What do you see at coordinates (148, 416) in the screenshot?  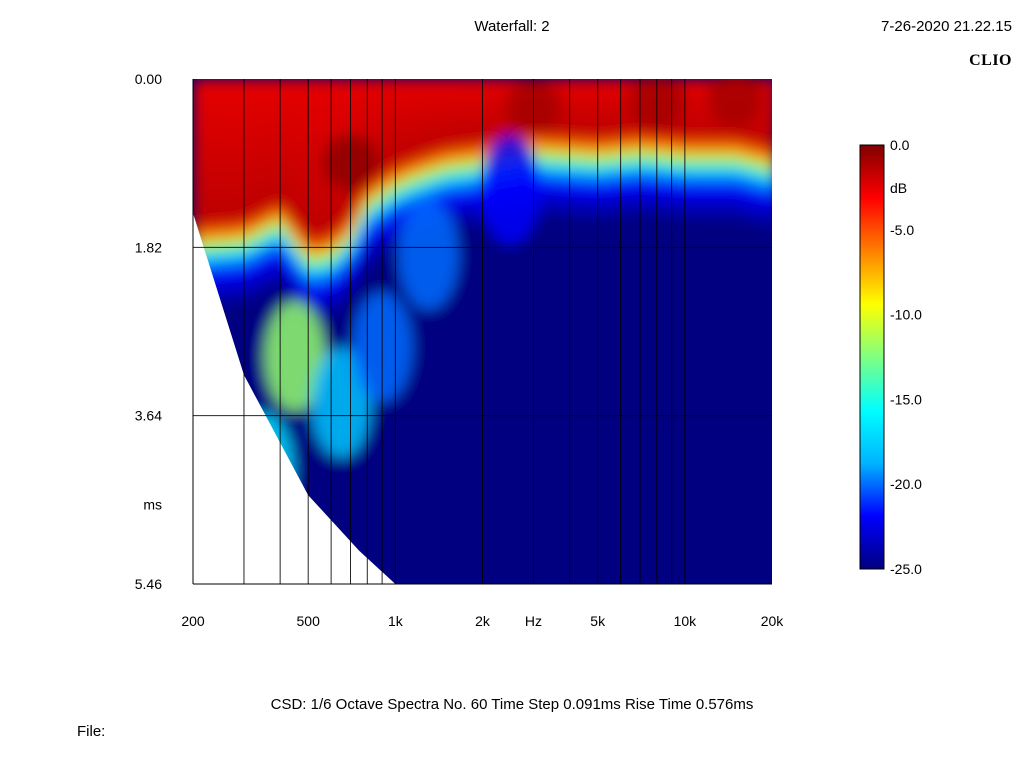 I see `y-tick-label: 3.64` at bounding box center [148, 416].